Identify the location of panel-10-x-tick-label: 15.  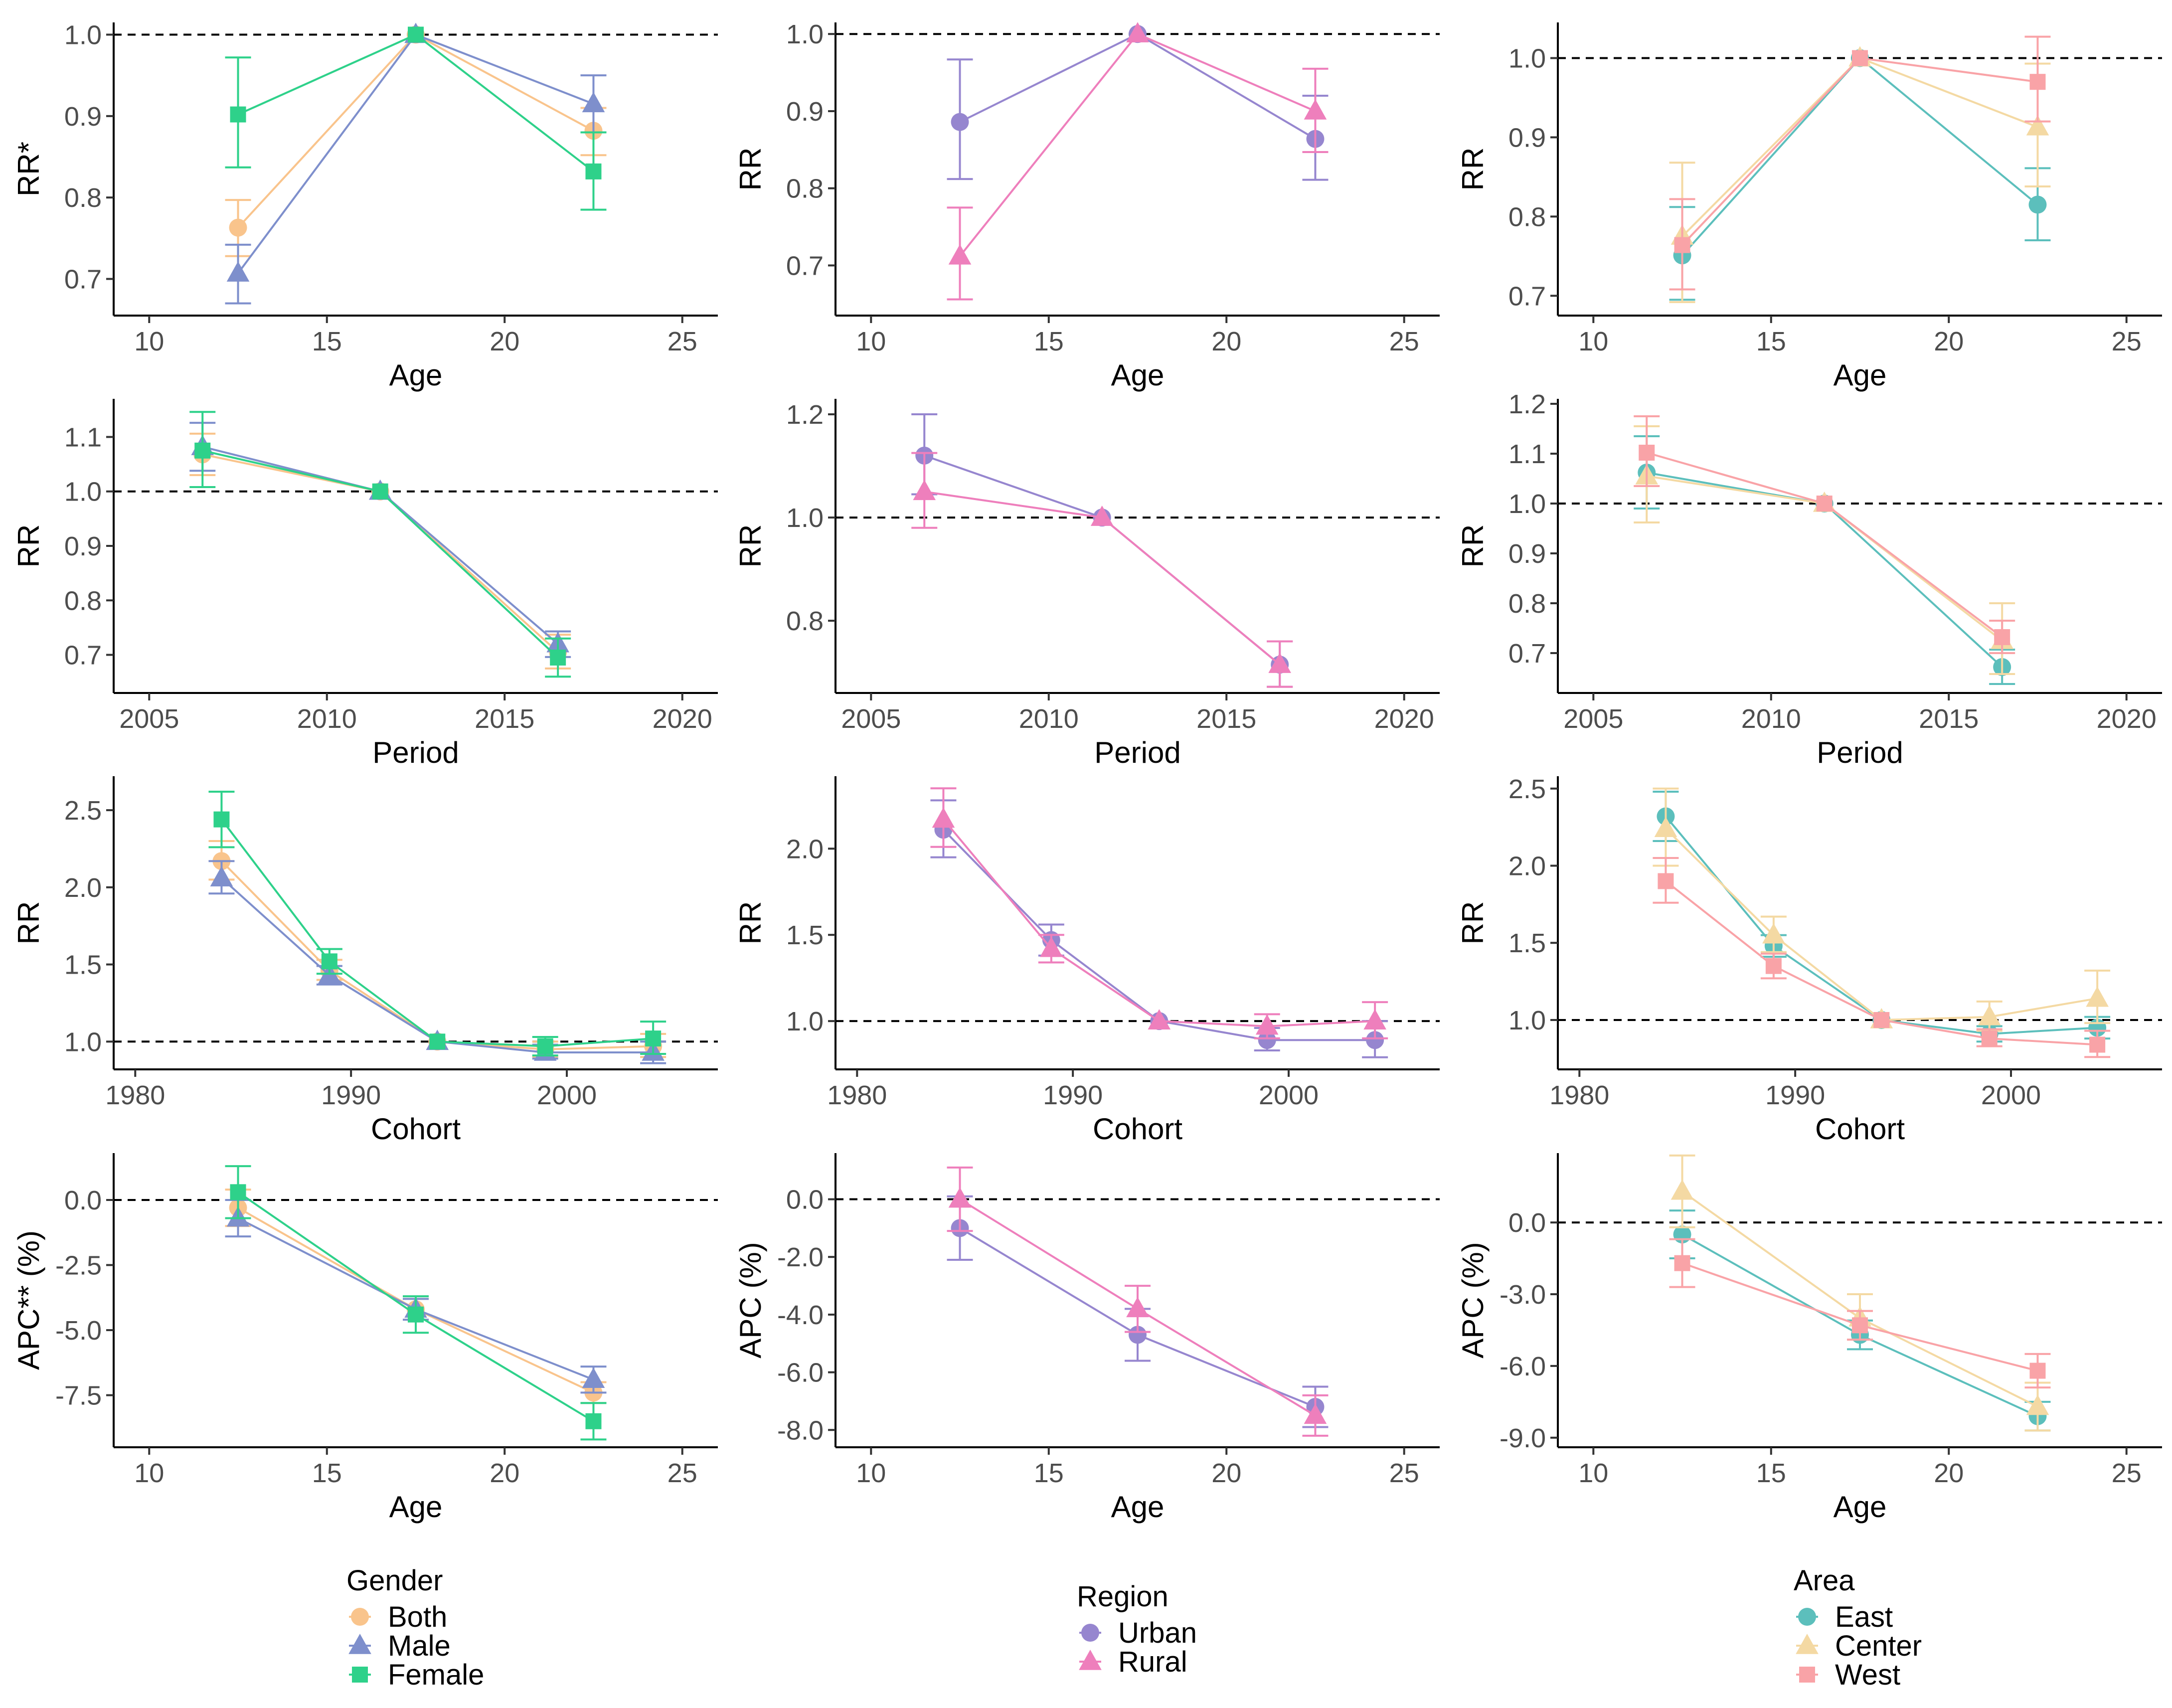
(327, 1473).